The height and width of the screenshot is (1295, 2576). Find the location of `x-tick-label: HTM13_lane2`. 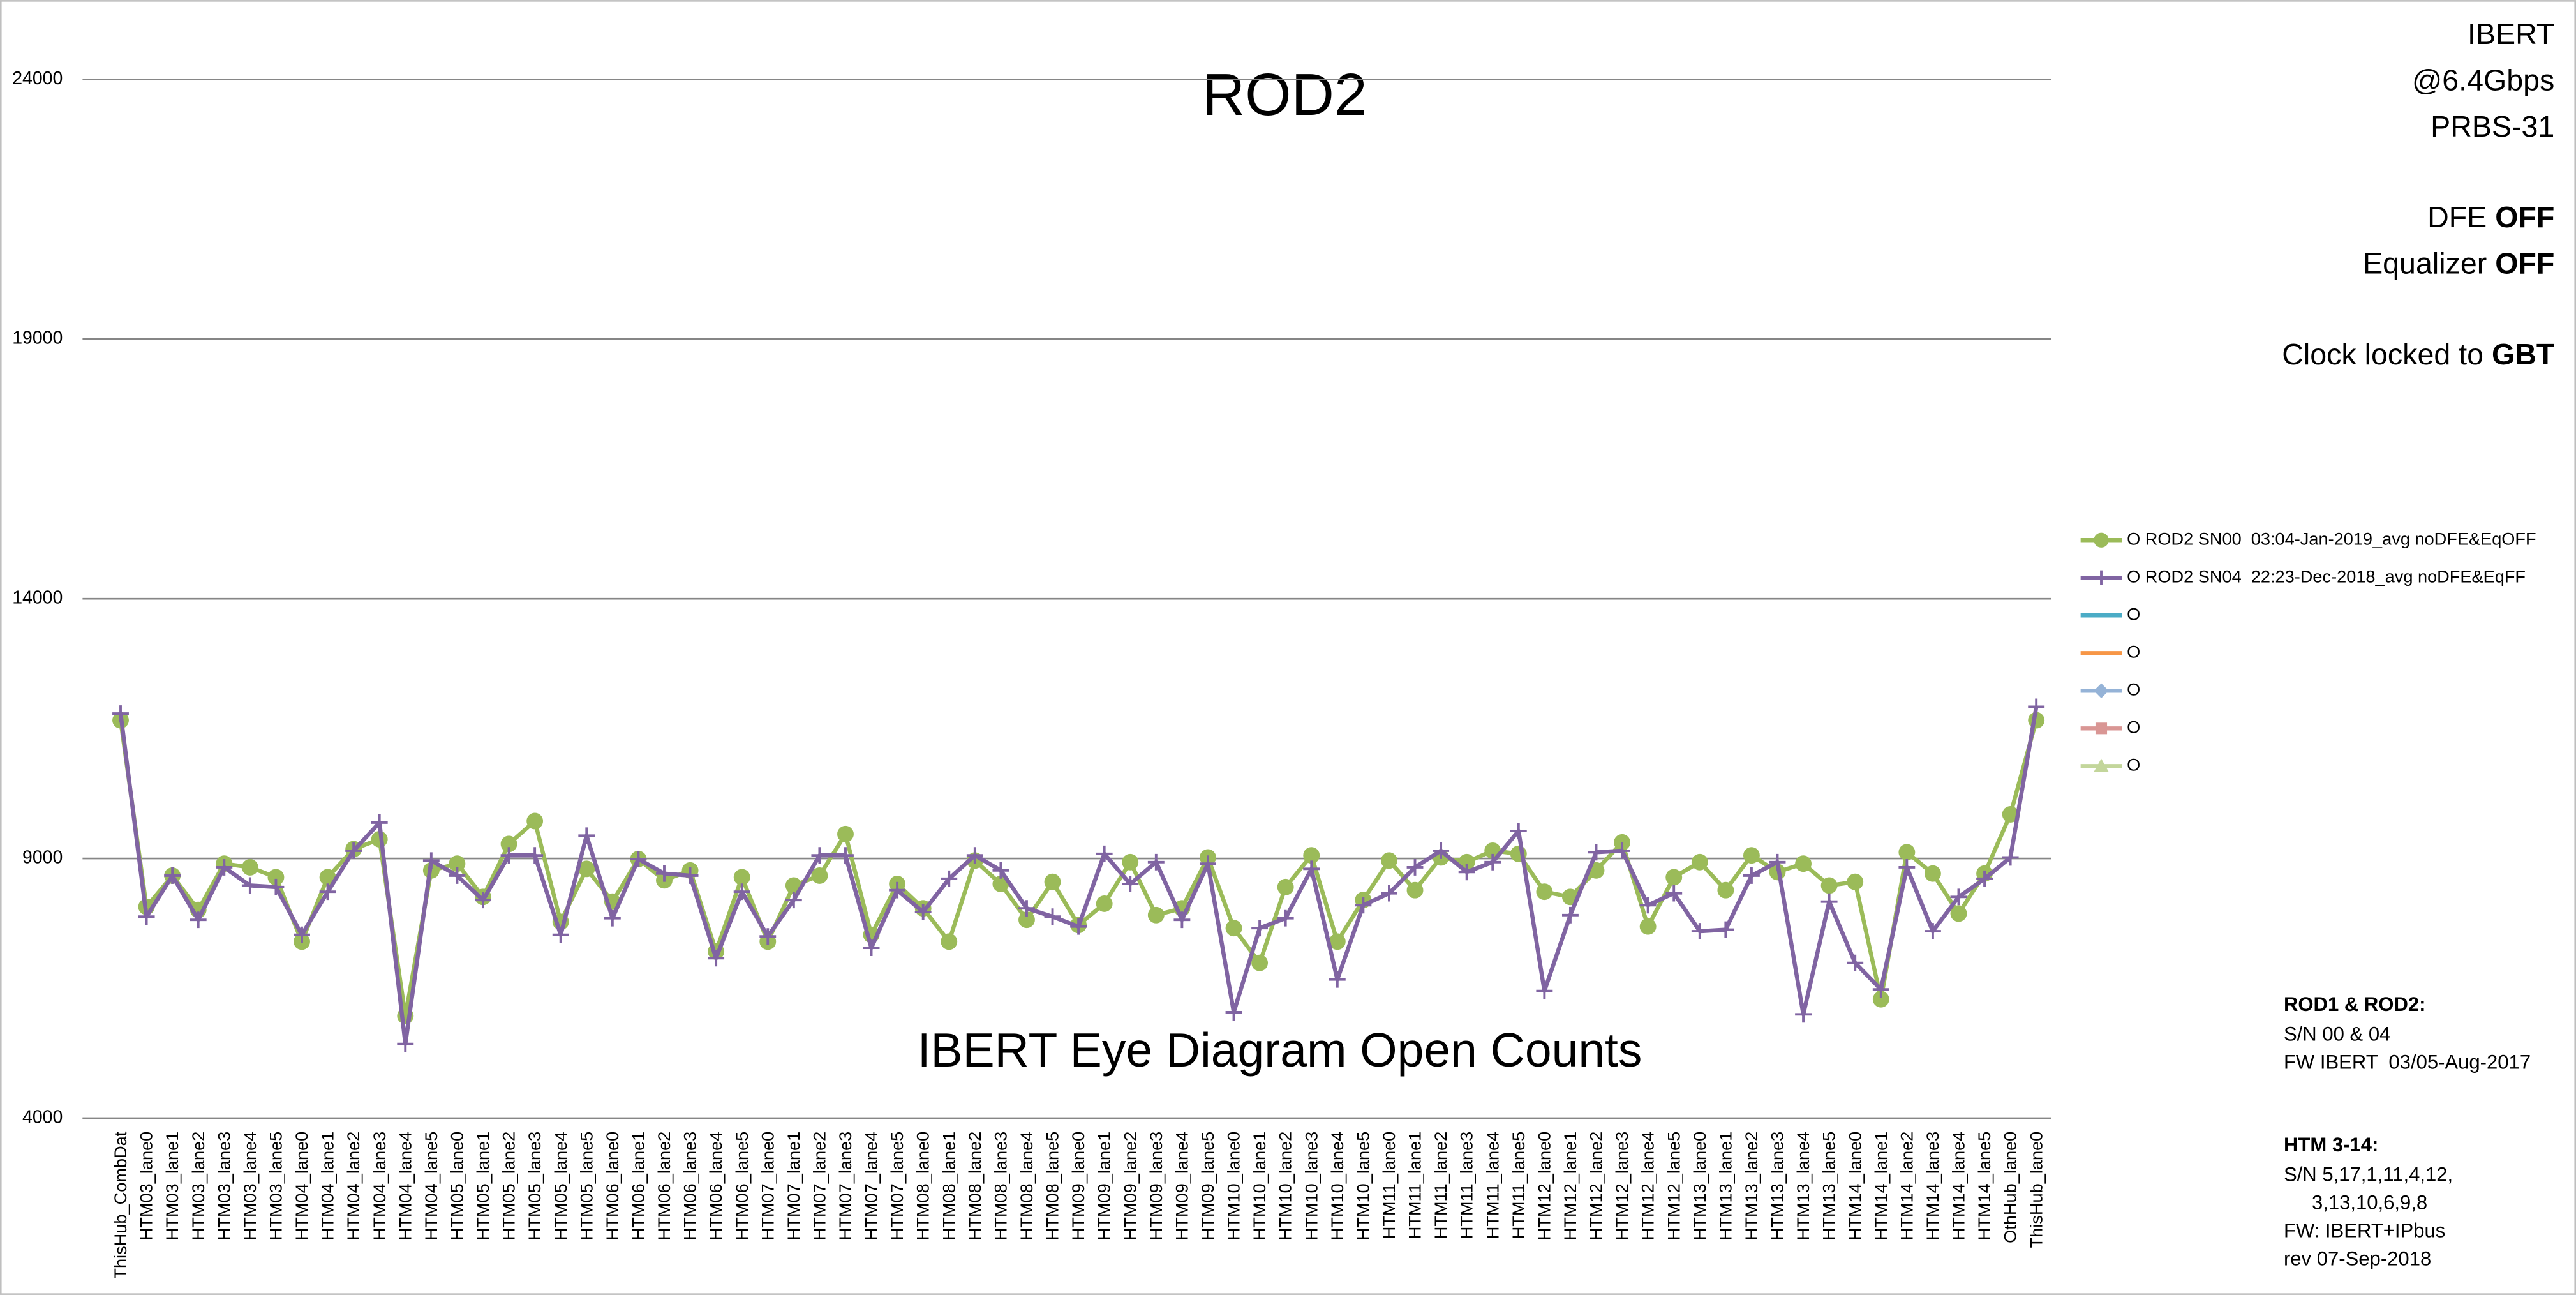

x-tick-label: HTM13_lane2 is located at coordinates (1751, 1186).